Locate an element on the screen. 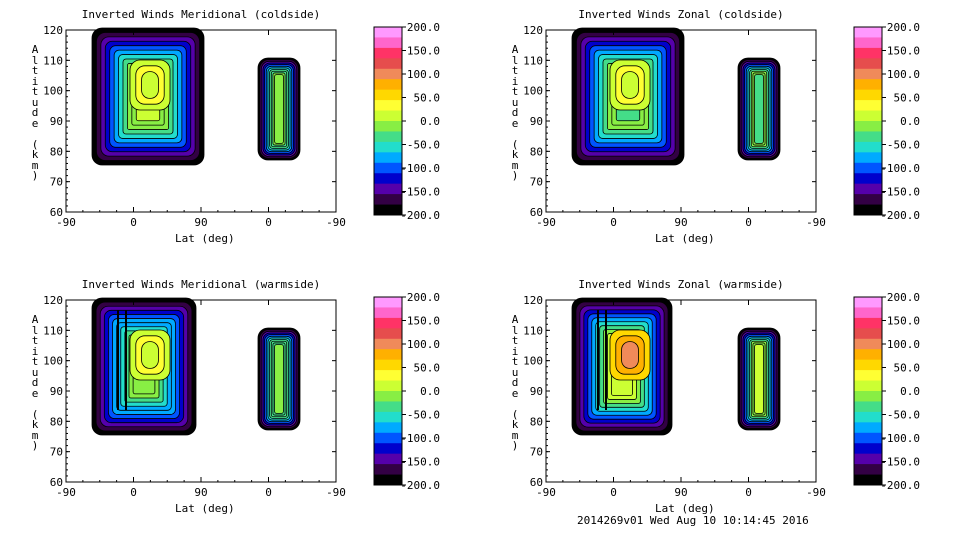 Image resolution: width=960 pixels, height=540 pixels. y-tick-label: 100 is located at coordinates (53, 361).